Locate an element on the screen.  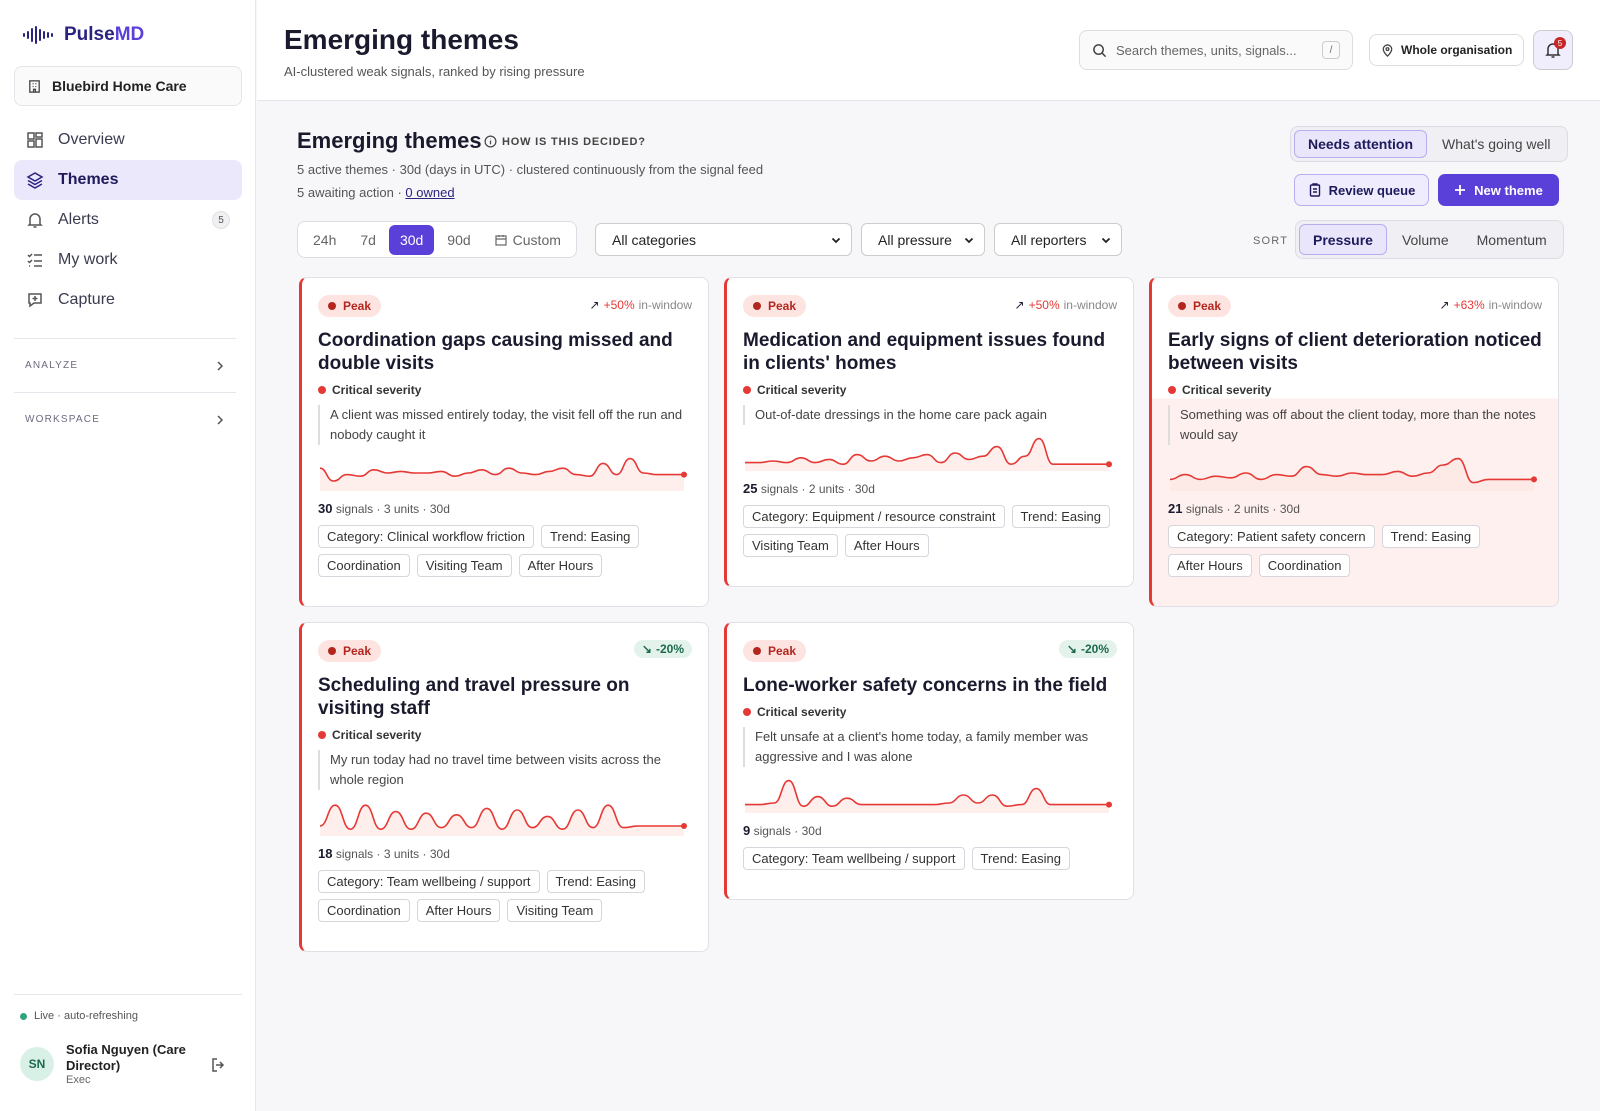
app-logo: PulseMD is located at coordinates (83, 35).